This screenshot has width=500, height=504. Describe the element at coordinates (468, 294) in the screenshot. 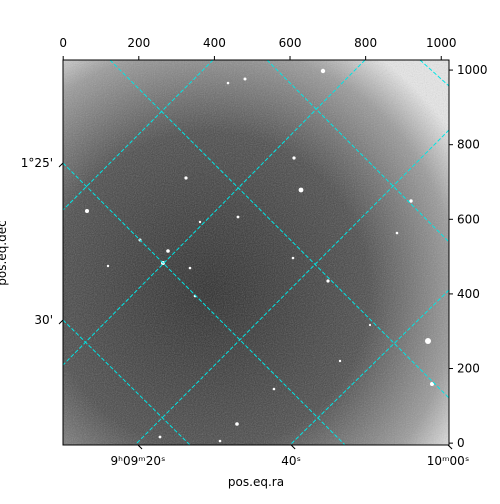

I see `y-tick-label: 400` at that location.